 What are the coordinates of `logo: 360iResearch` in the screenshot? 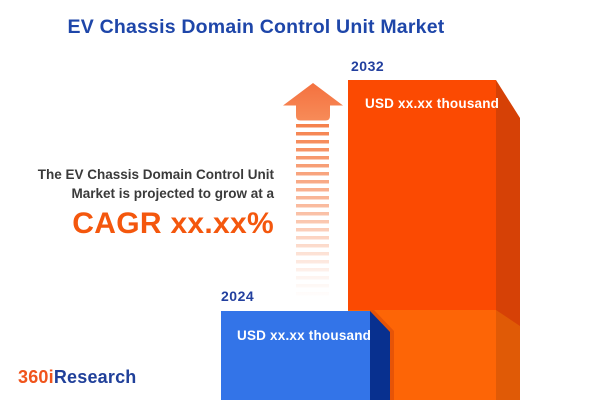 It's located at (77, 377).